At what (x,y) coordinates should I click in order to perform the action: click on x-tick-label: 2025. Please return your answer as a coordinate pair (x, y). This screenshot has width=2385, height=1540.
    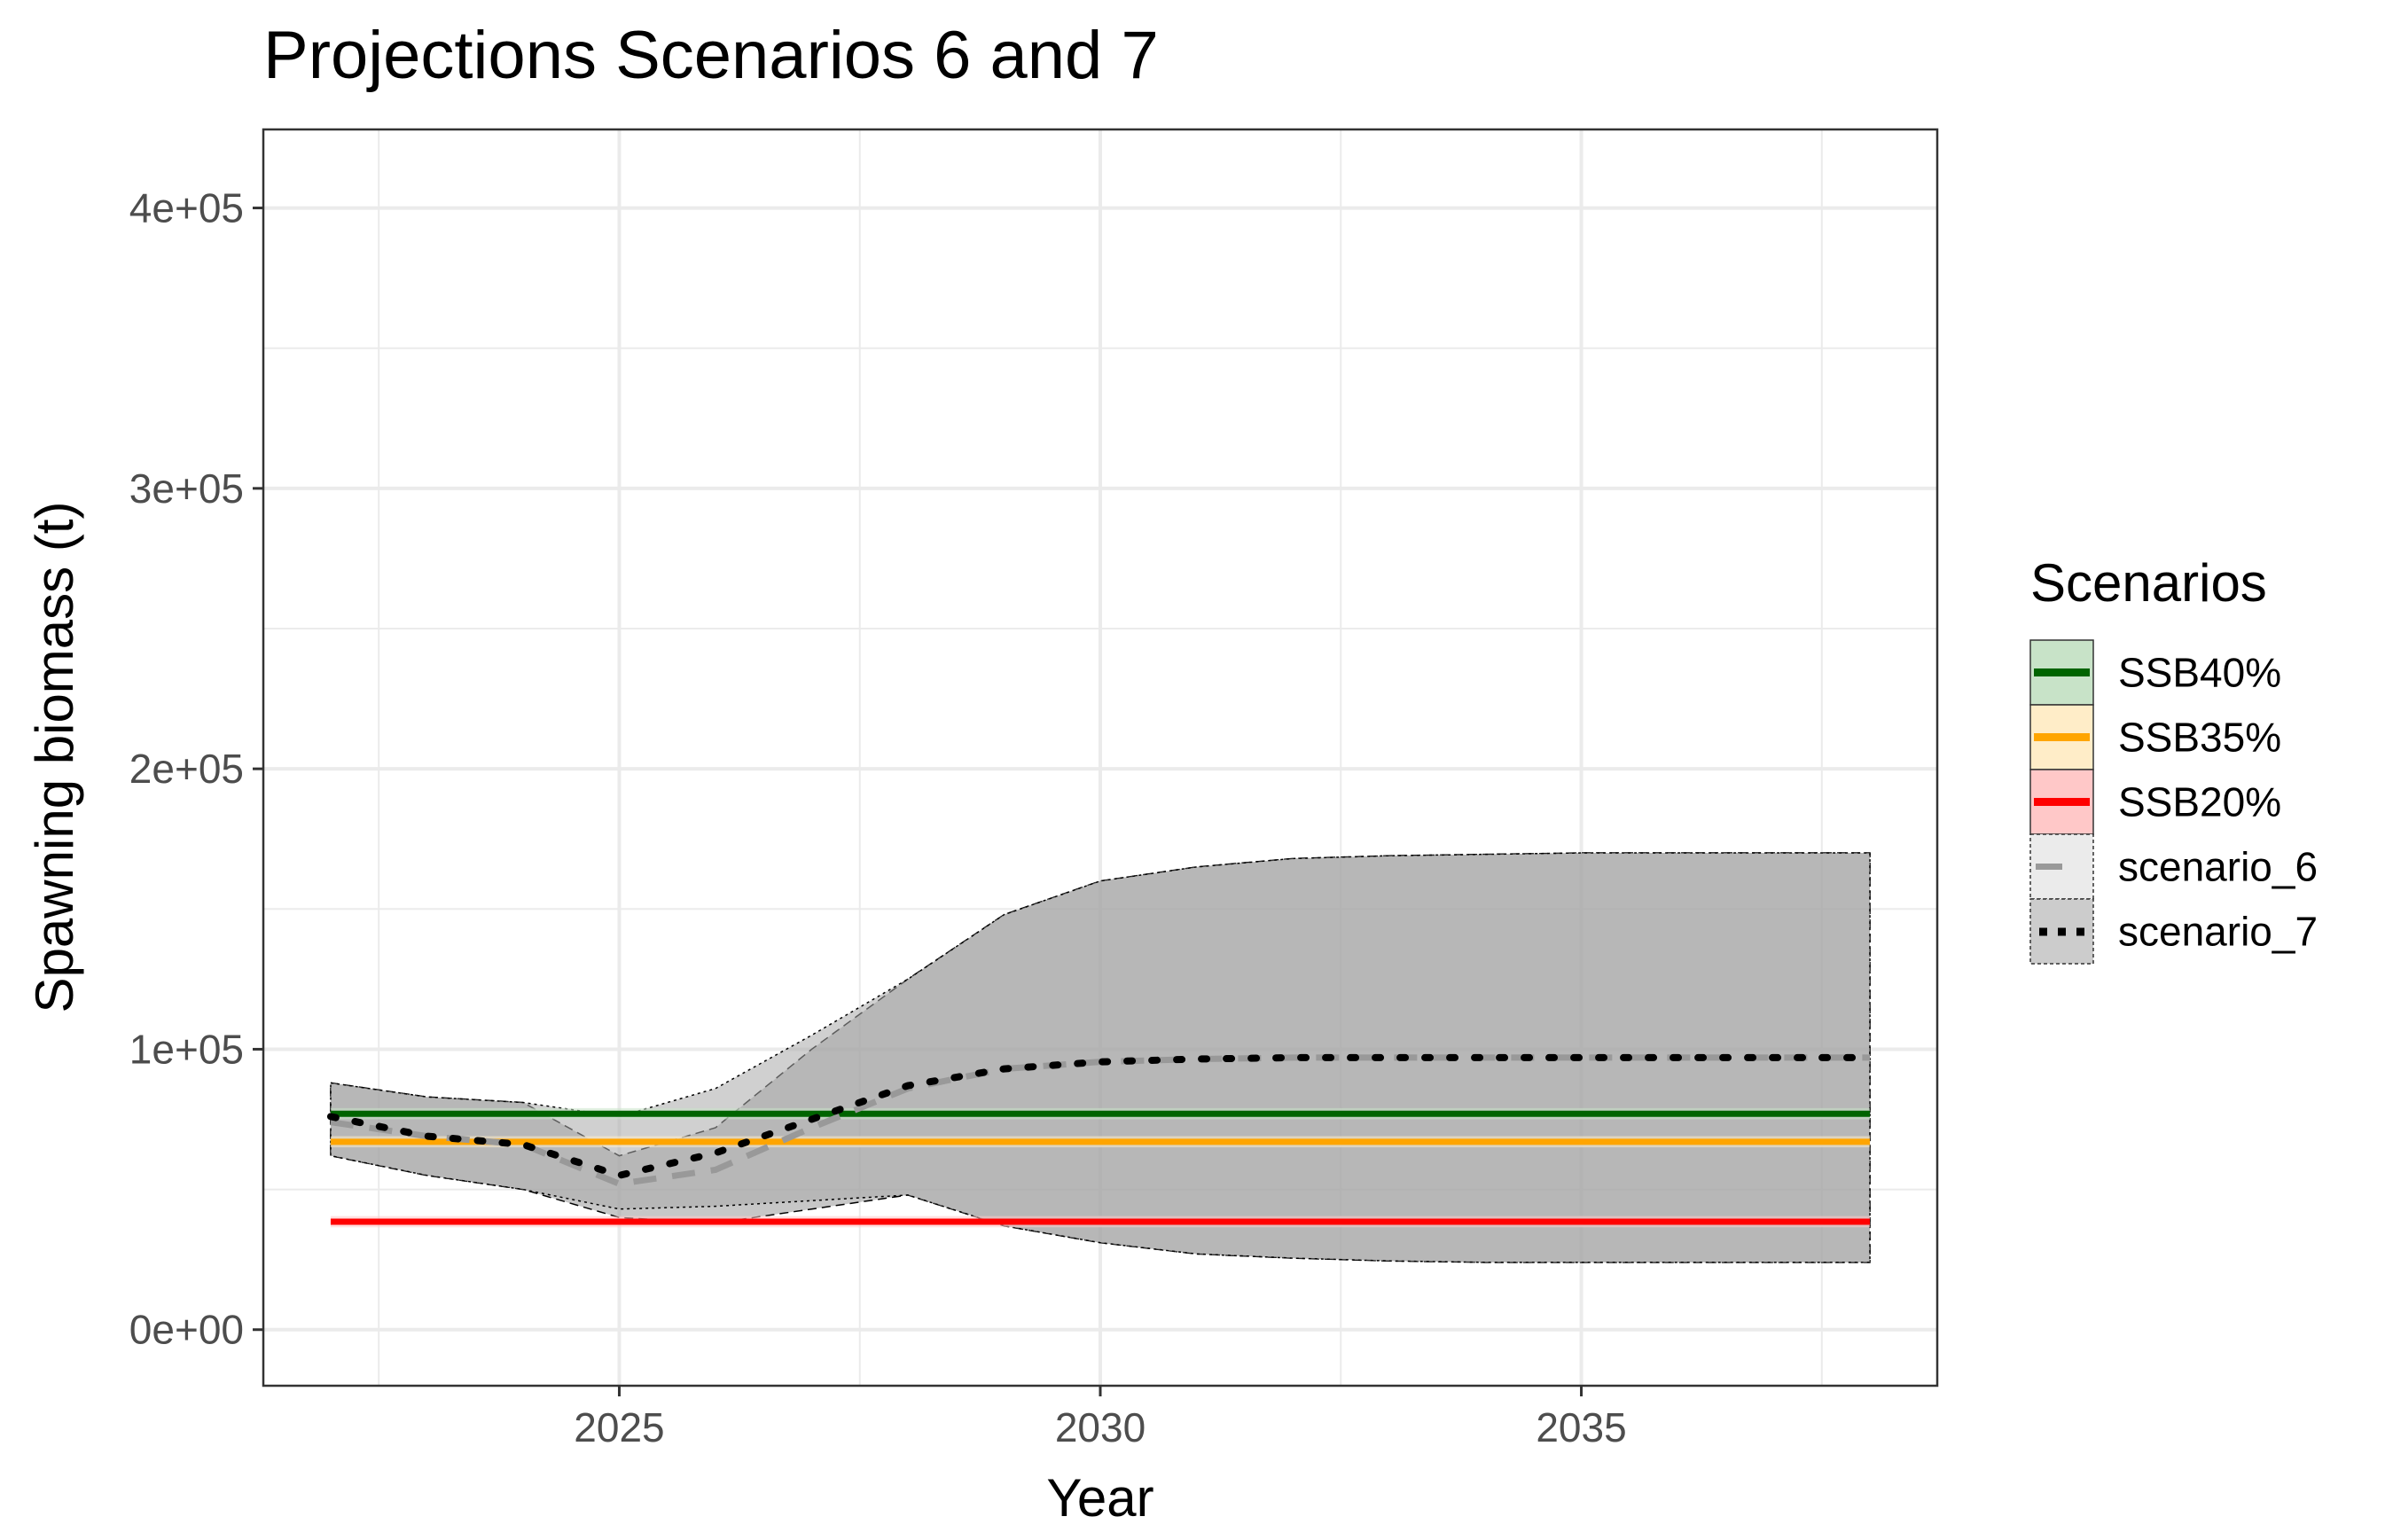
    Looking at the image, I should click on (619, 1427).